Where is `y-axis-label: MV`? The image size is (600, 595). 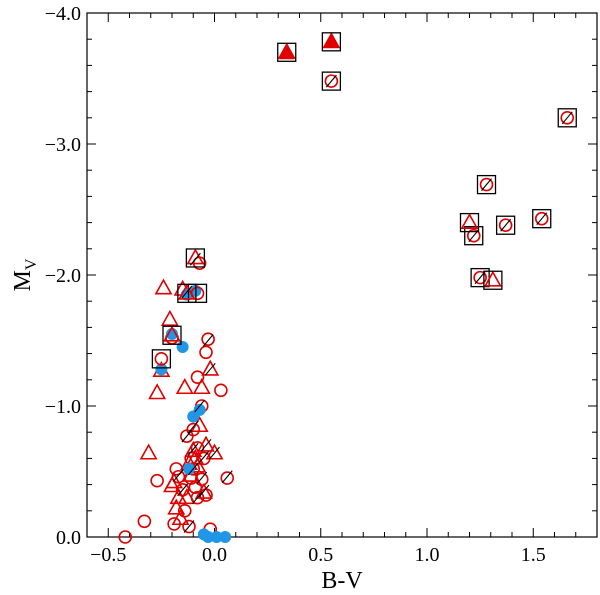 y-axis-label: MV is located at coordinates (25, 274).